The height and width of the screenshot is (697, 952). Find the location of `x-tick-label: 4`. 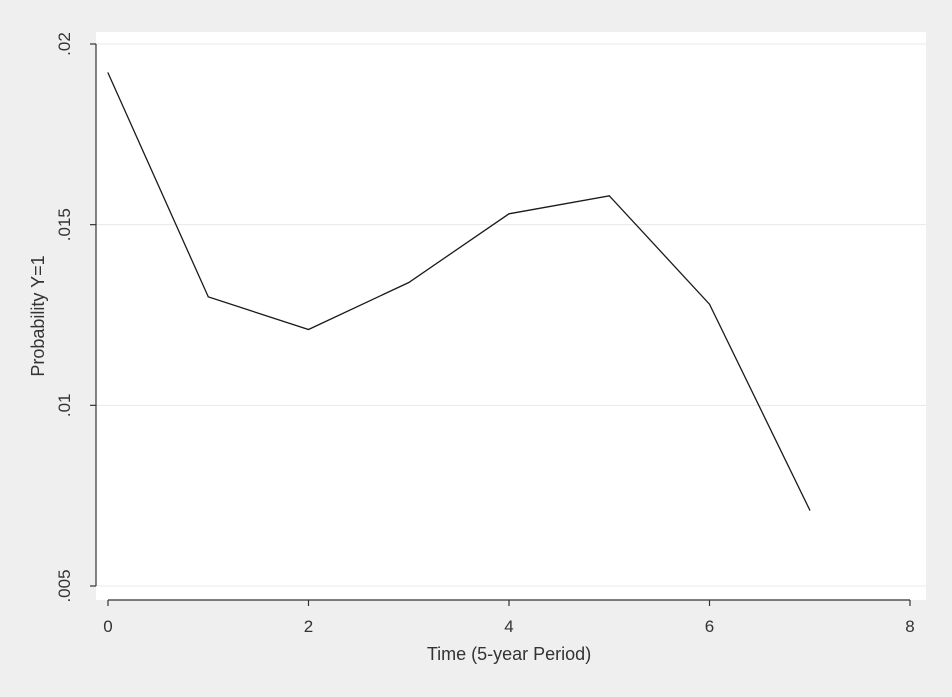

x-tick-label: 4 is located at coordinates (508, 626).